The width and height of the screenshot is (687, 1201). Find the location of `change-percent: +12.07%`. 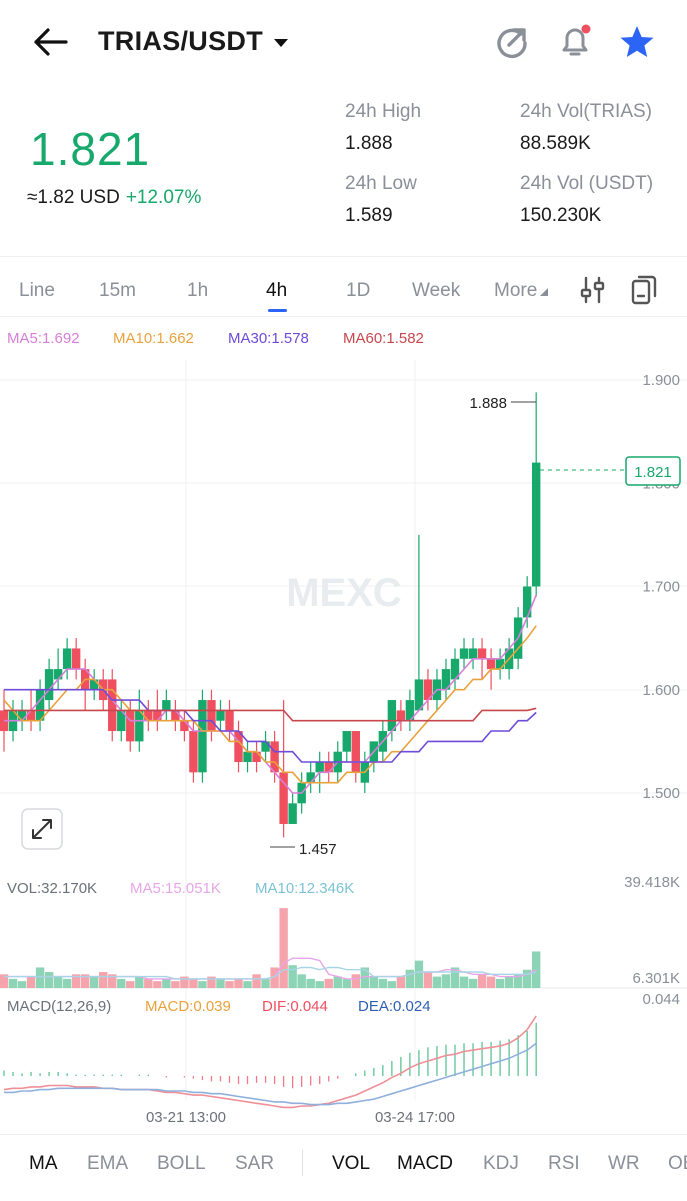

change-percent: +12.07% is located at coordinates (163, 197).